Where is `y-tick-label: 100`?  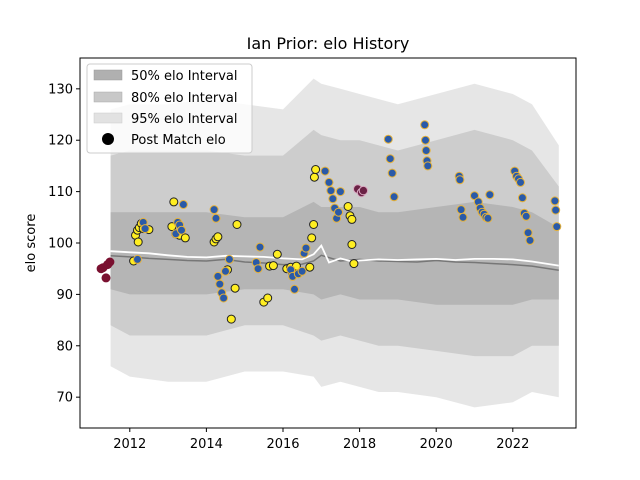
y-tick-label: 100 is located at coordinates (60, 244).